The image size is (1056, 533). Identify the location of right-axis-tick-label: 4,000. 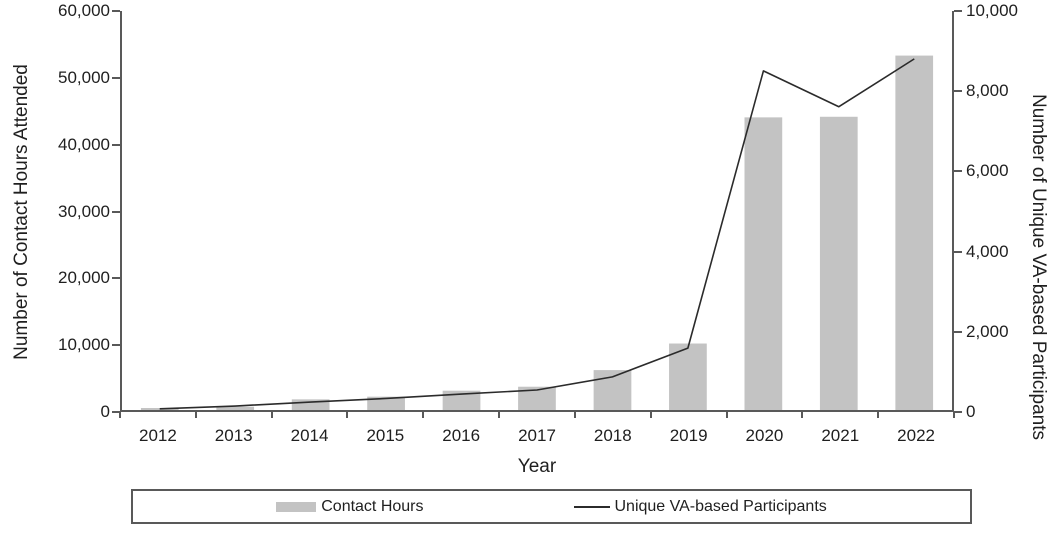
(987, 251).